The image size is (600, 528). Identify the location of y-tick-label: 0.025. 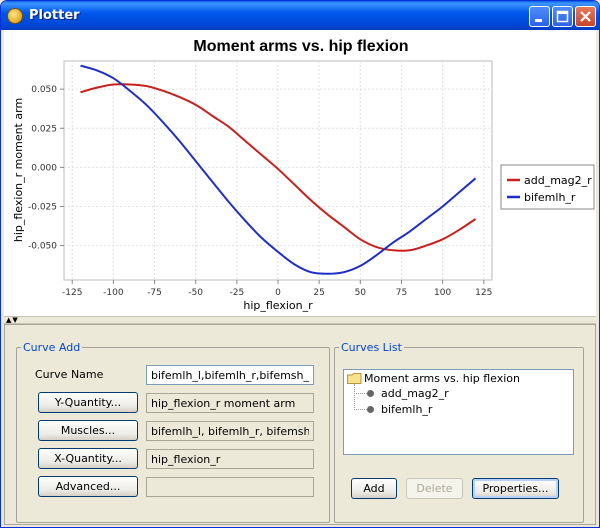
(44, 129).